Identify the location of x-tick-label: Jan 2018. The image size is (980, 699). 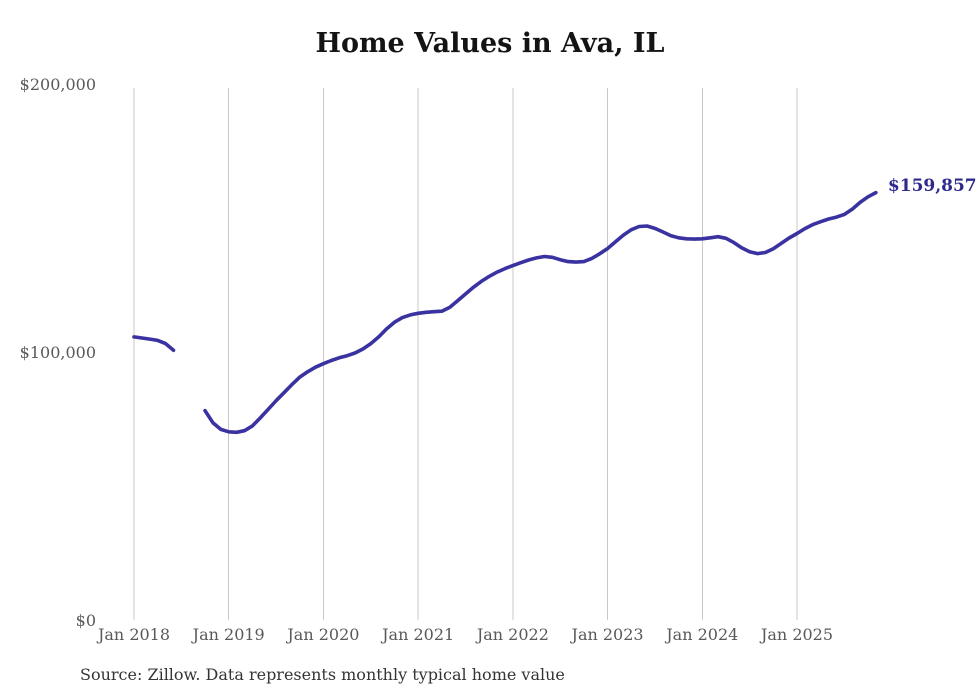
(134, 634).